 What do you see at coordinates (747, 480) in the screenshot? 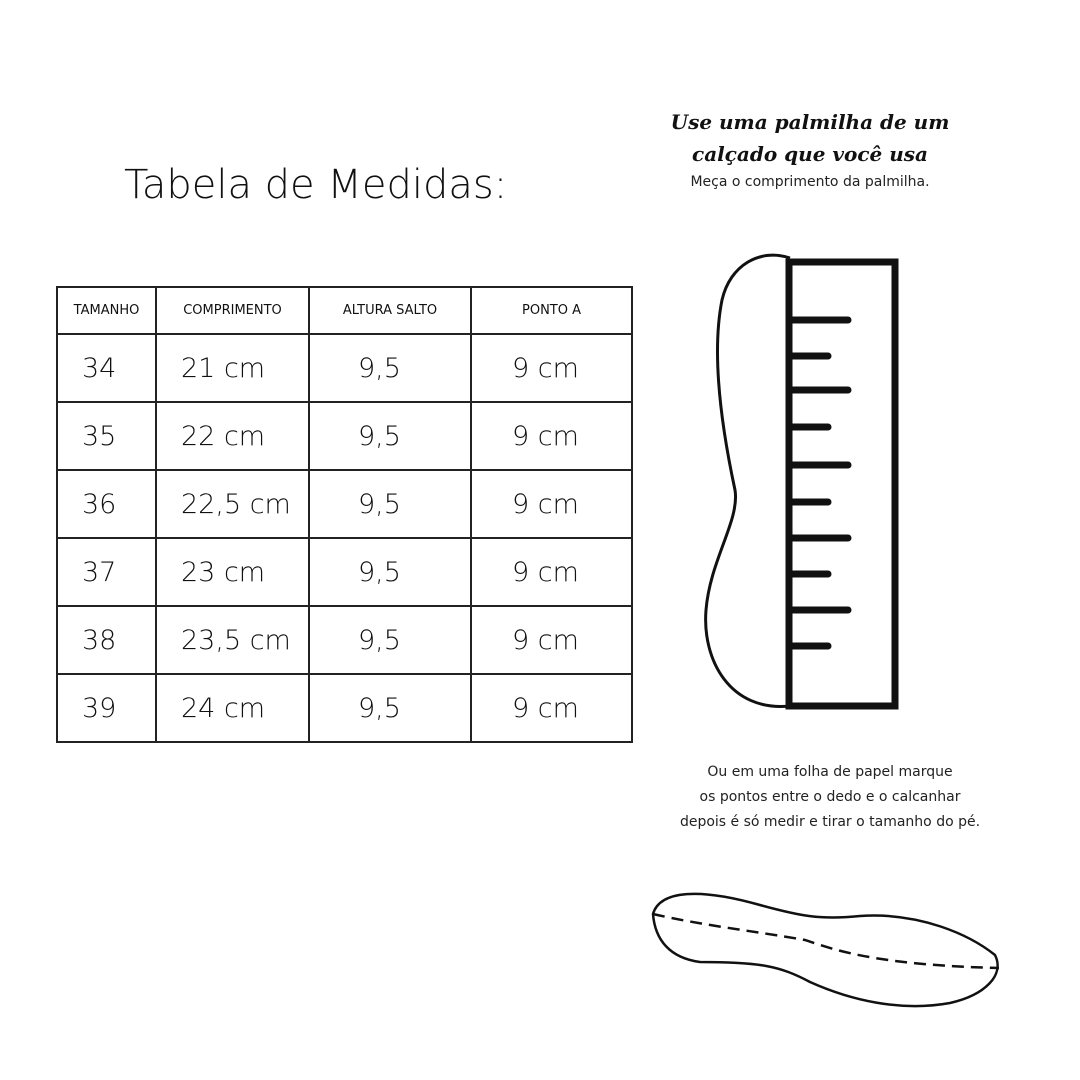
I see `insole-outline` at bounding box center [747, 480].